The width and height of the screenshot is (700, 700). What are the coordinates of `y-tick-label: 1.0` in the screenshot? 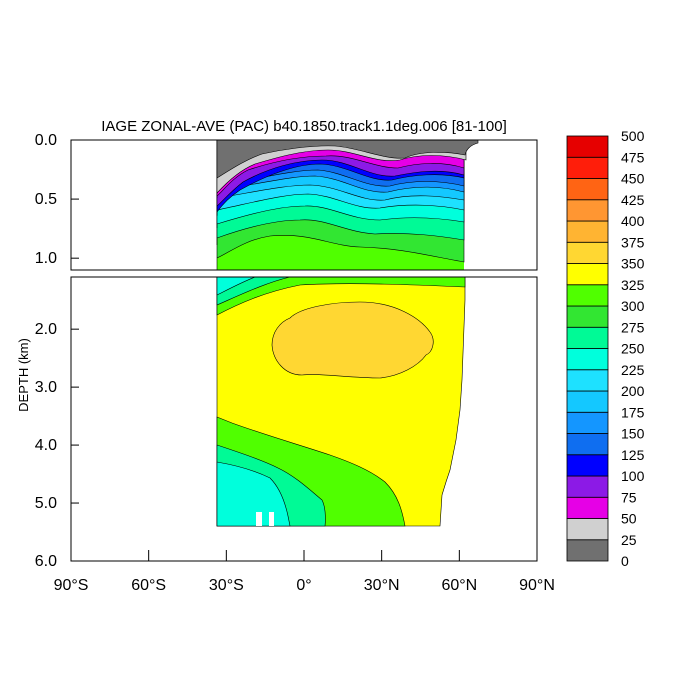 It's located at (46, 258).